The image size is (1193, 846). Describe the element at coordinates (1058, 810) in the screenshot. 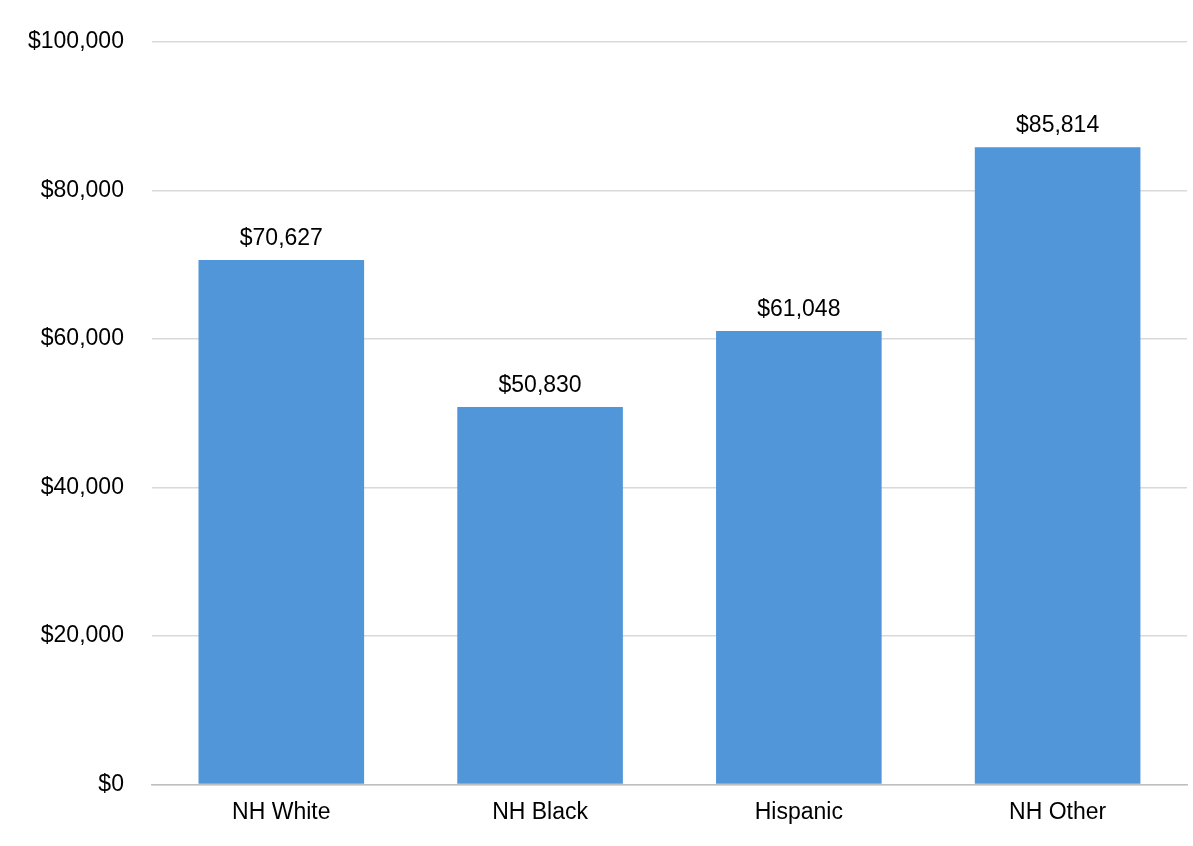

I see `x-tick-label: NH Other` at that location.